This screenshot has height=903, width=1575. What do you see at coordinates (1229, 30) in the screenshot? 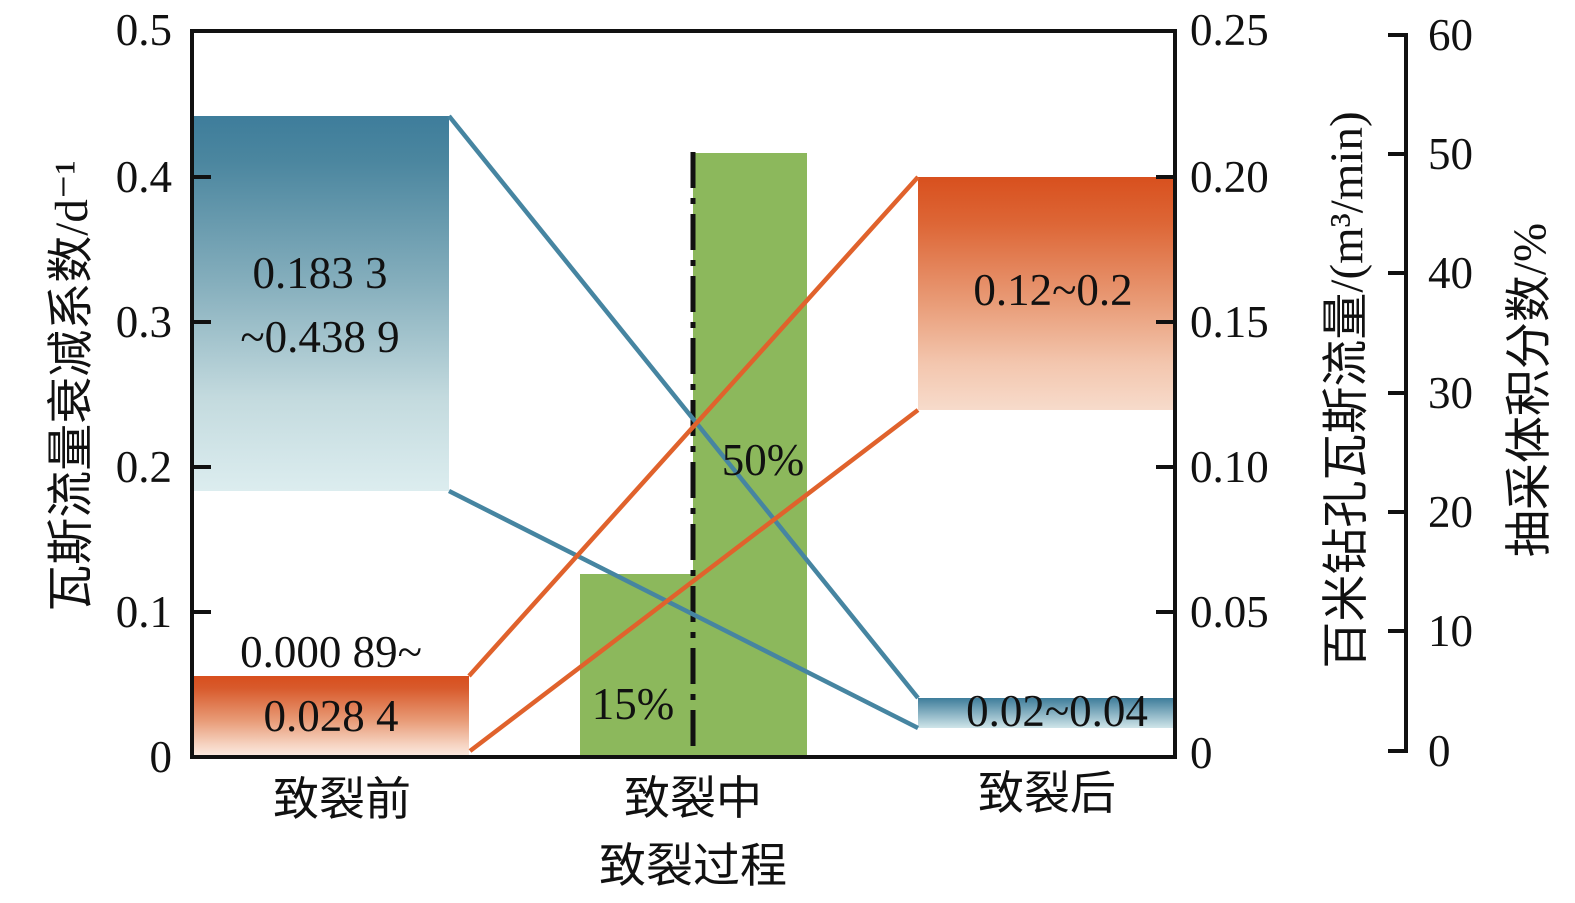
I see `right-flow-axis-tick-label: 0.25` at bounding box center [1229, 30].